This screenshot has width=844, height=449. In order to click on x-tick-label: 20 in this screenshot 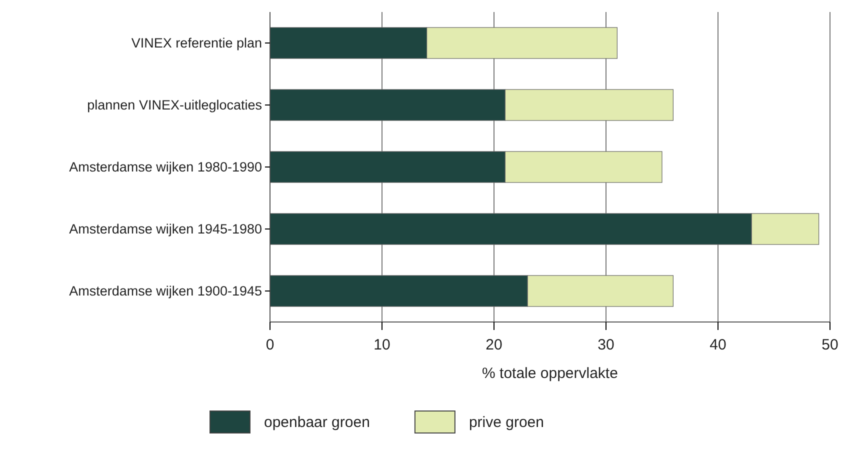, I will do `click(494, 345)`.